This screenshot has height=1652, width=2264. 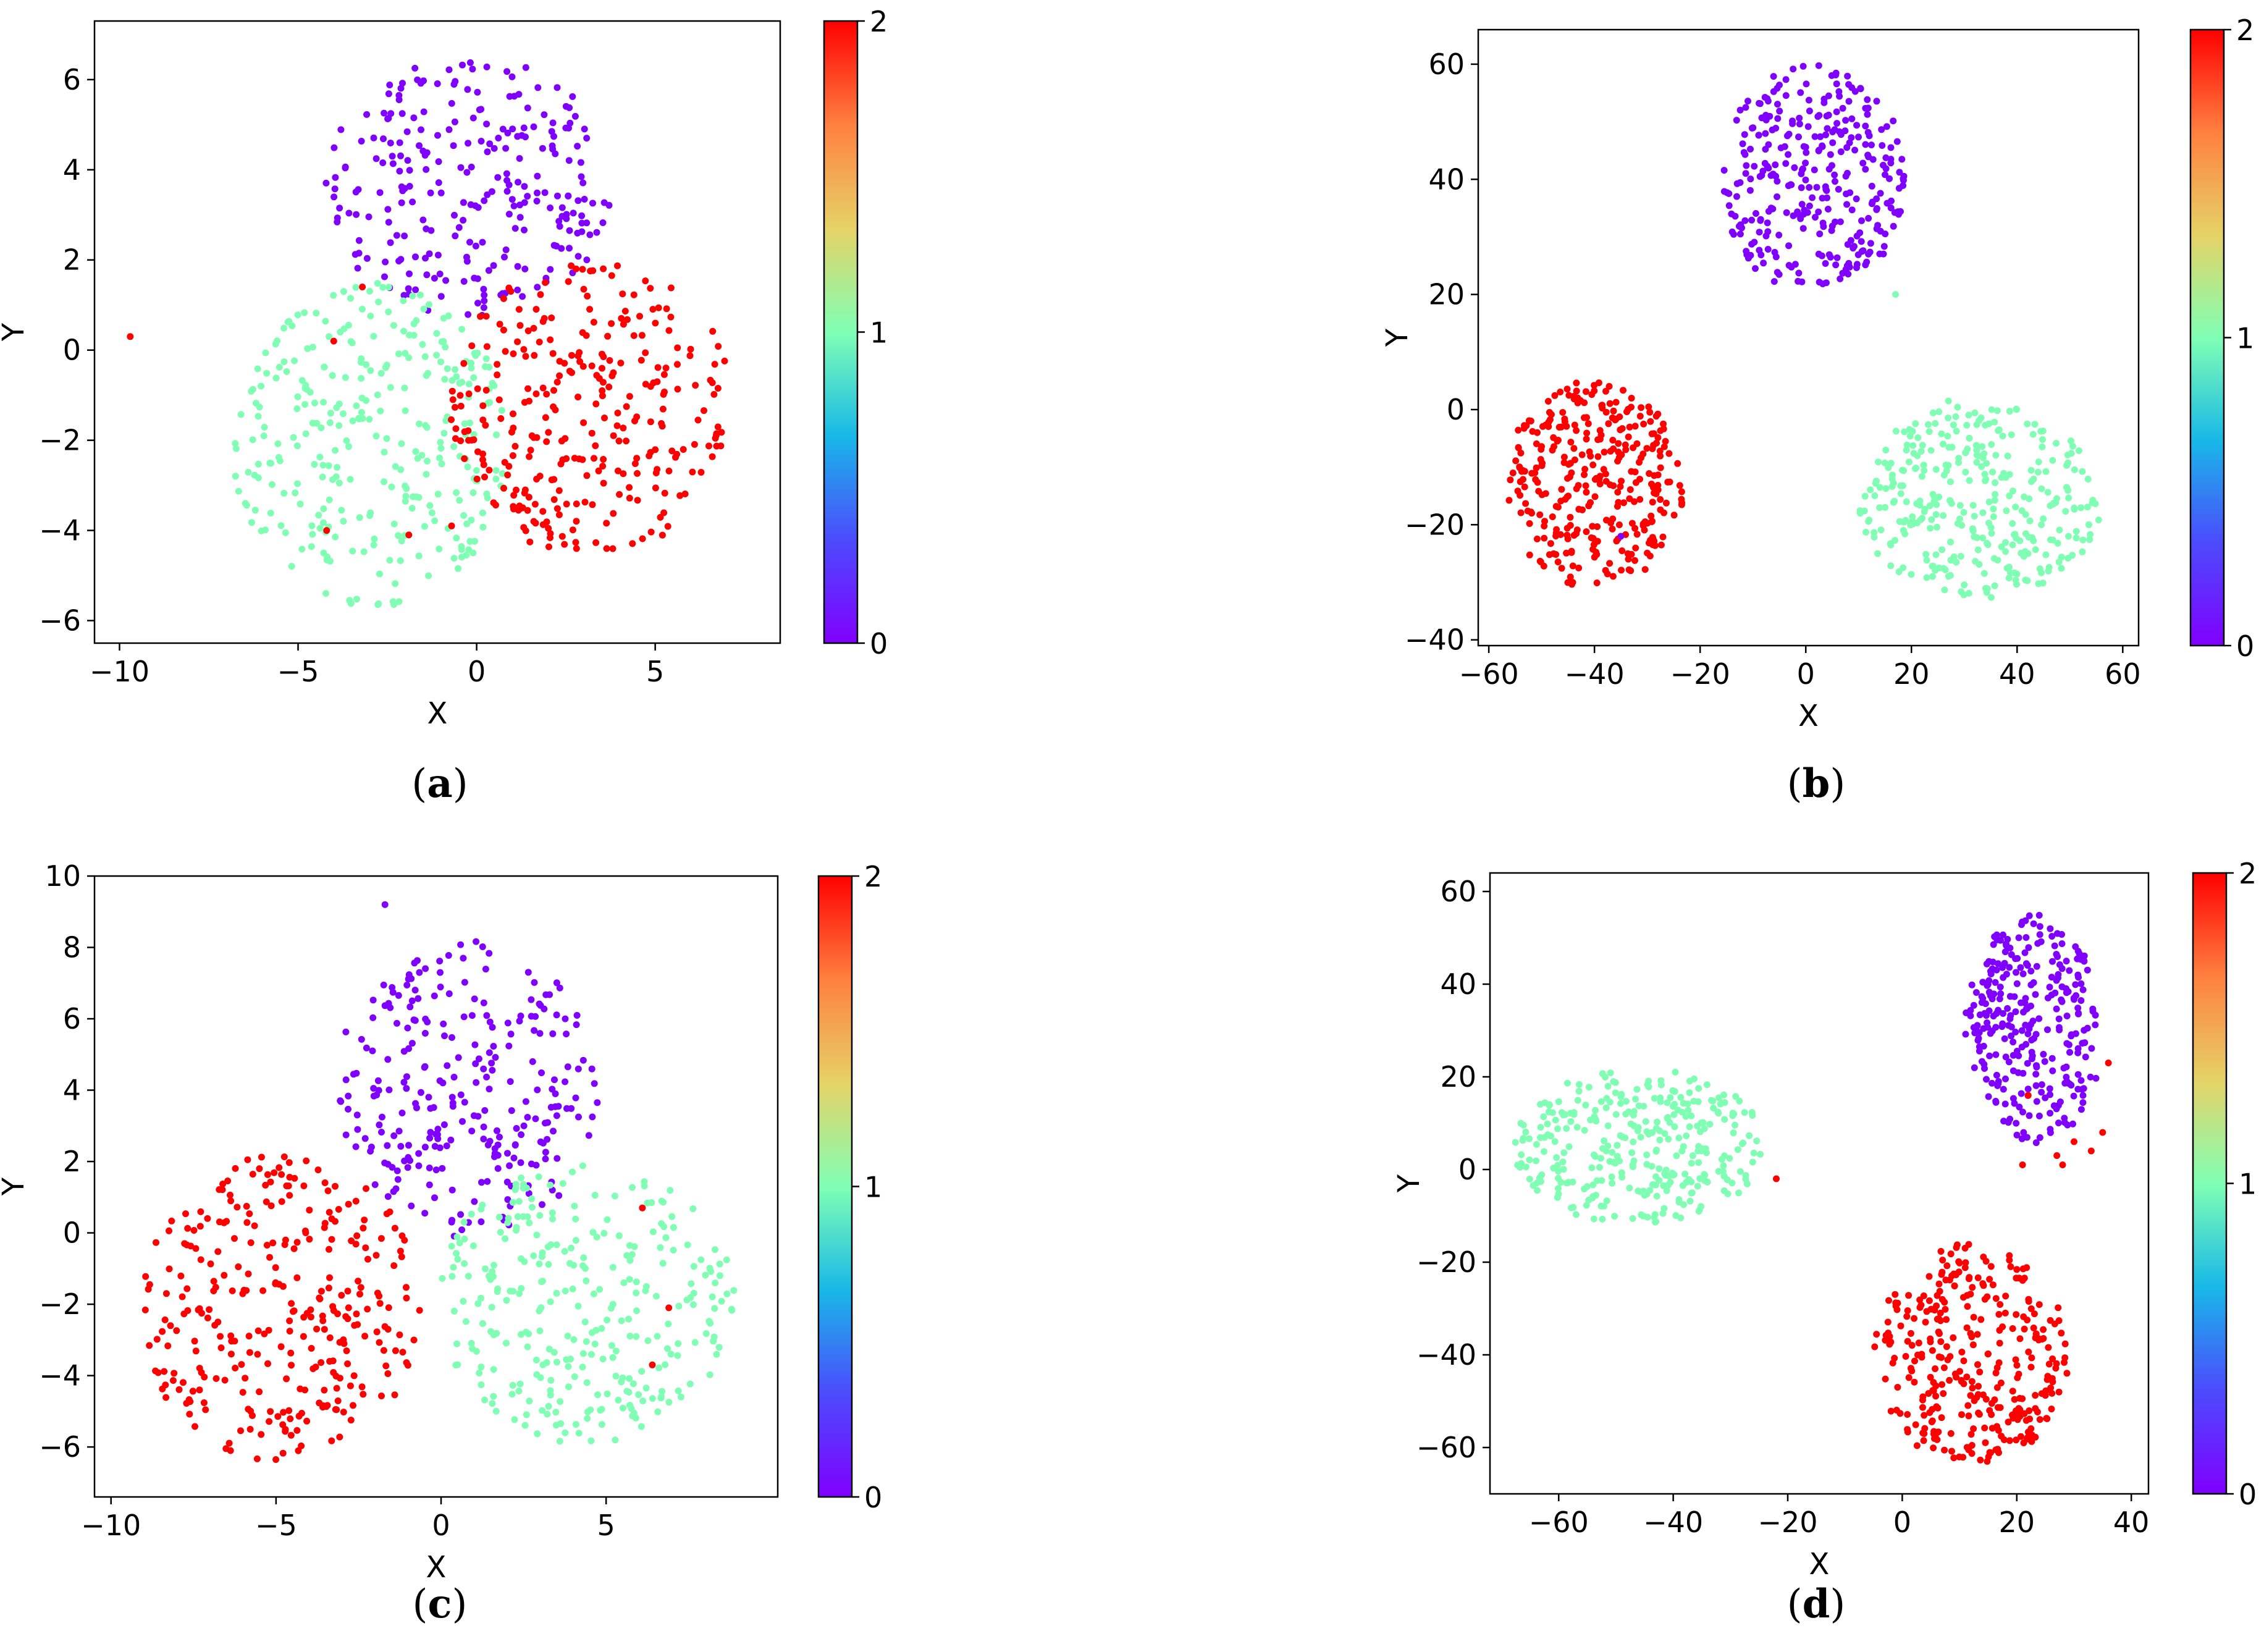 I want to click on y-tick-label: −2, so click(x=60, y=1304).